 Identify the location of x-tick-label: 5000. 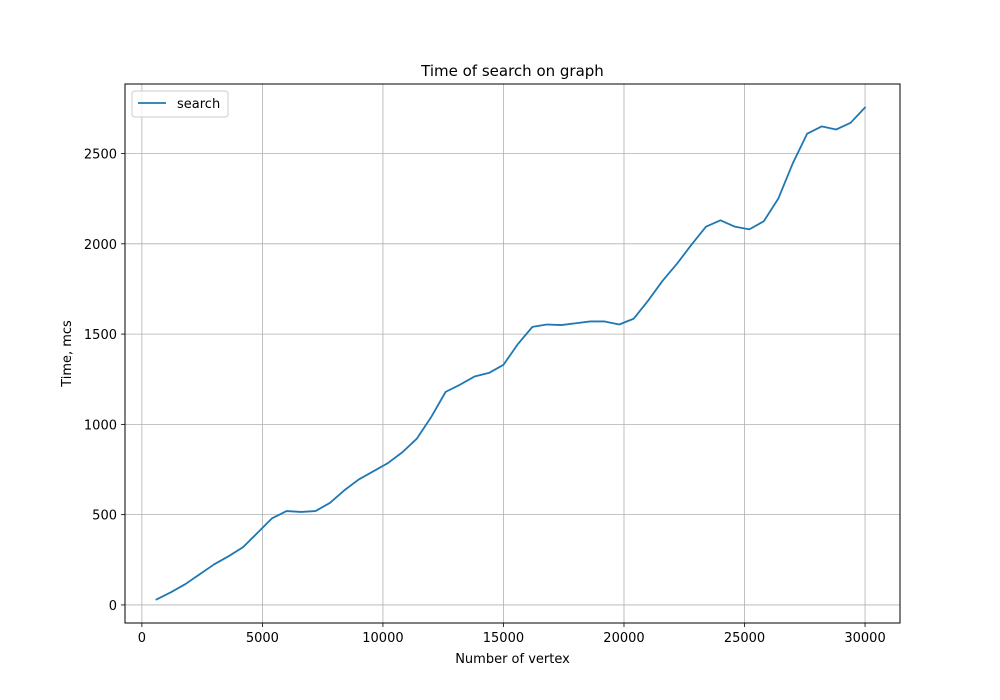
(262, 638).